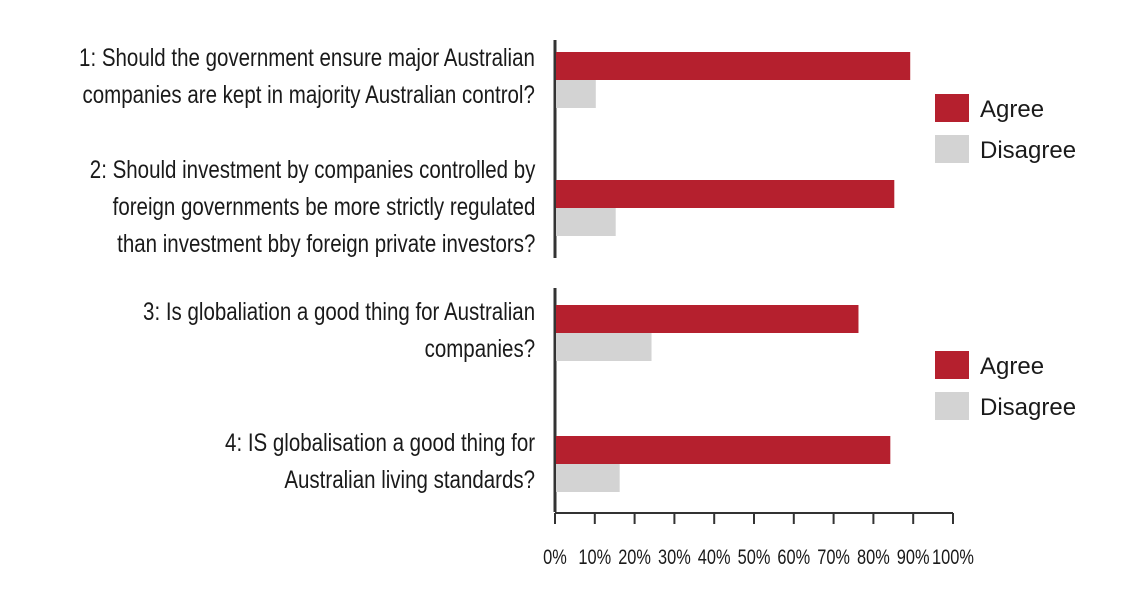  I want to click on x-tick-label-8: 80%, so click(873, 556).